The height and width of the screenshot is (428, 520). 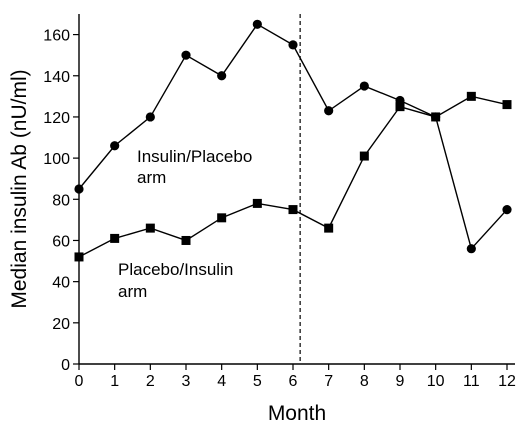 I want to click on y-tick-label: 140, so click(x=56, y=77).